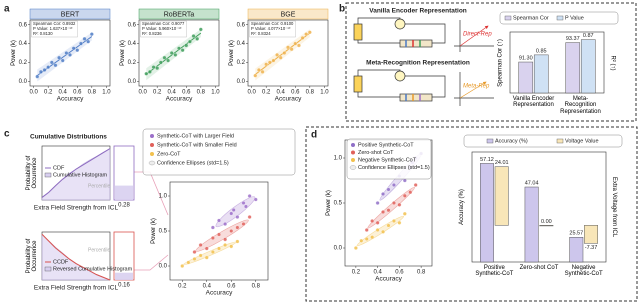 Image resolution: width=640 pixels, height=304 pixels. What do you see at coordinates (499, 62) in the screenshot?
I see `axis-title: Spearman Cor (↑)` at bounding box center [499, 62].